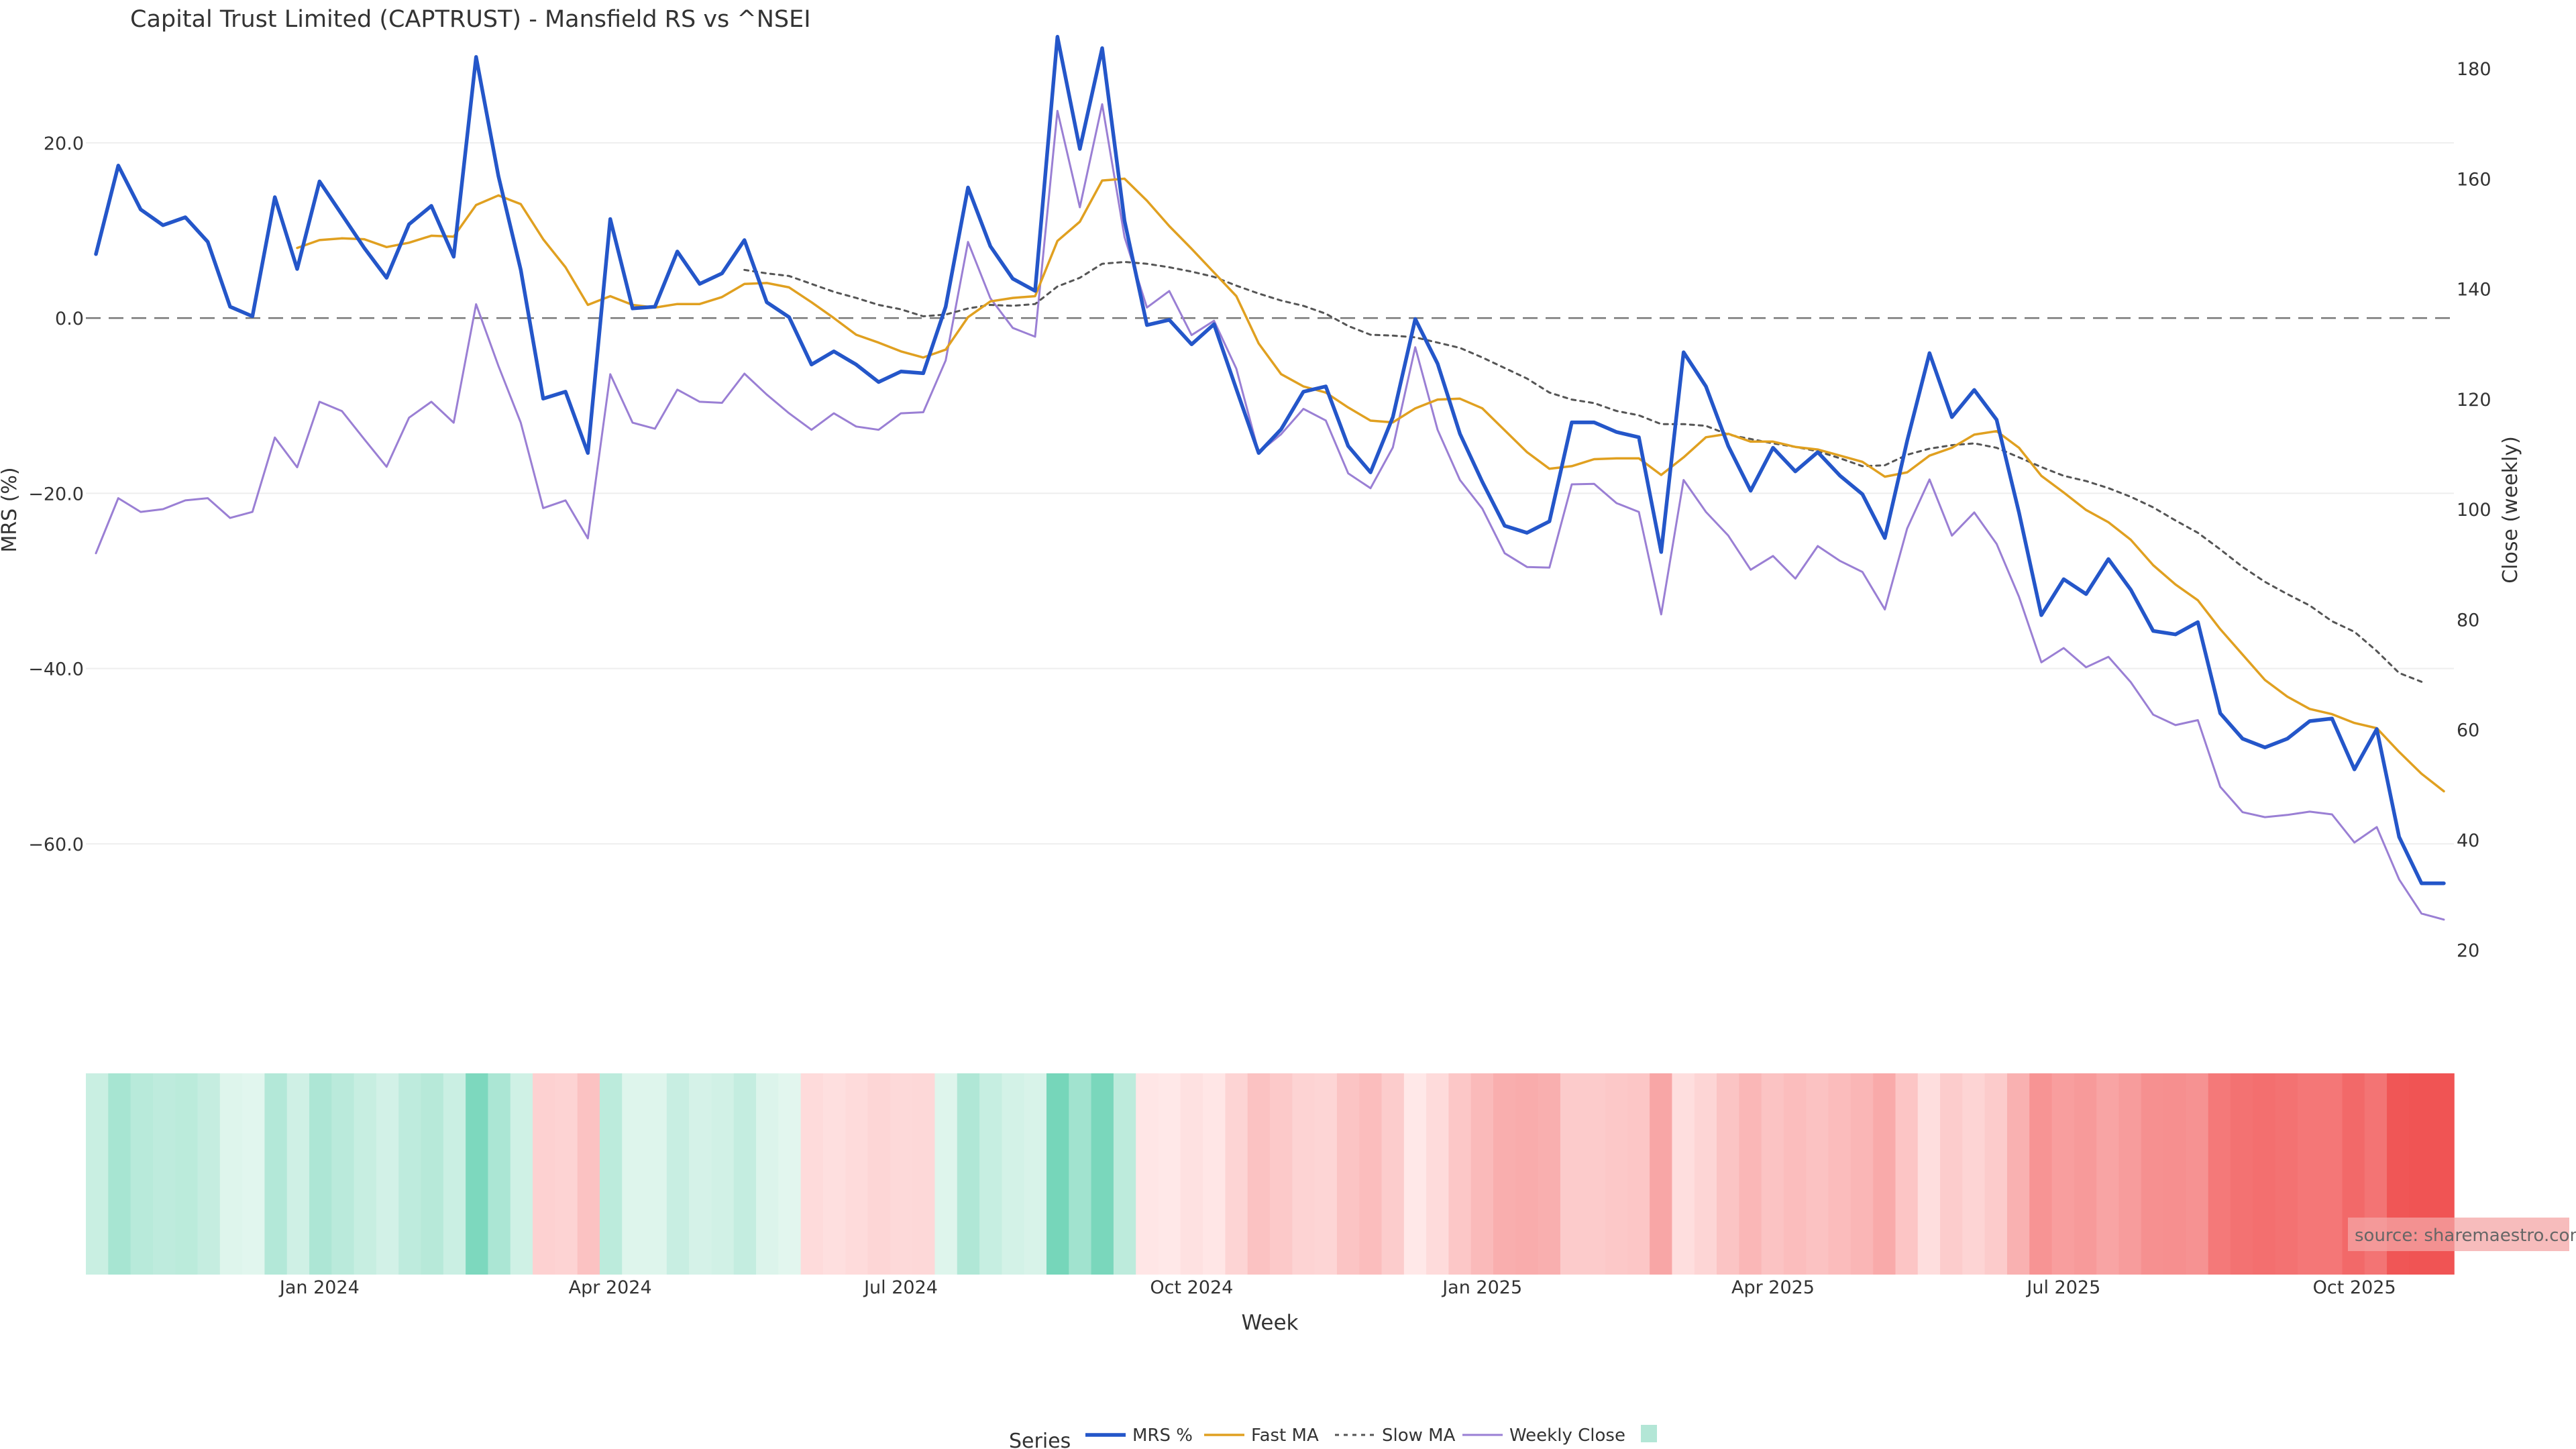  I want to click on x-tick-label: Jul 2024, so click(900, 1287).